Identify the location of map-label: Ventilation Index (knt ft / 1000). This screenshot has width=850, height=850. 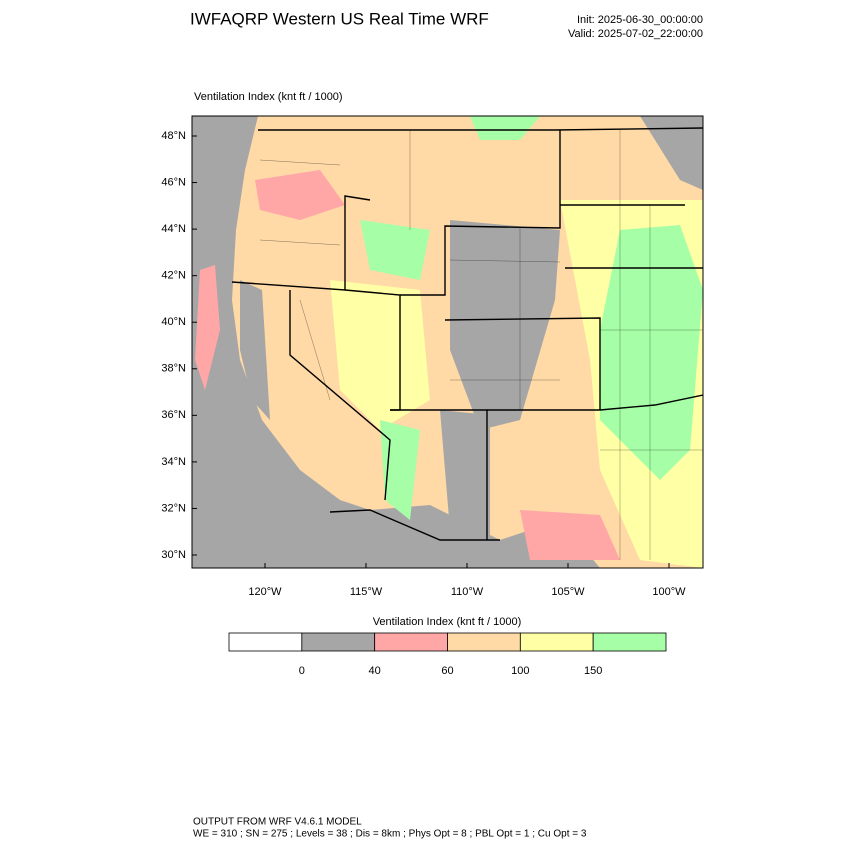
(268, 97).